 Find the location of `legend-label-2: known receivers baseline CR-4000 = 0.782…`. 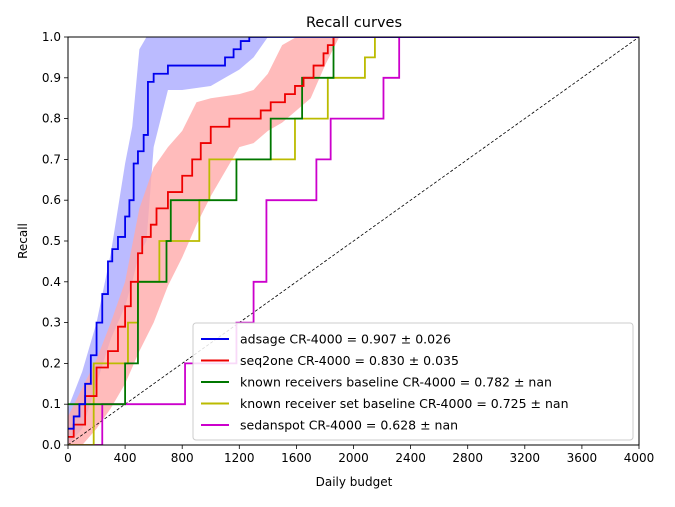

legend-label-2: known receivers baseline CR-4000 = 0.782… is located at coordinates (396, 382).